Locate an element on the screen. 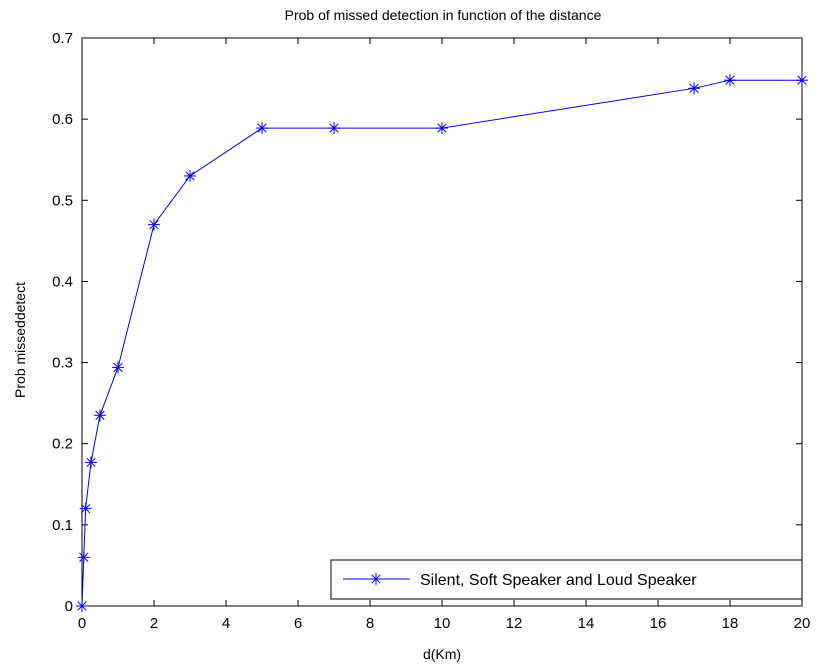 This screenshot has width=816, height=665. y-tick-label: 0.6 is located at coordinates (62, 119).